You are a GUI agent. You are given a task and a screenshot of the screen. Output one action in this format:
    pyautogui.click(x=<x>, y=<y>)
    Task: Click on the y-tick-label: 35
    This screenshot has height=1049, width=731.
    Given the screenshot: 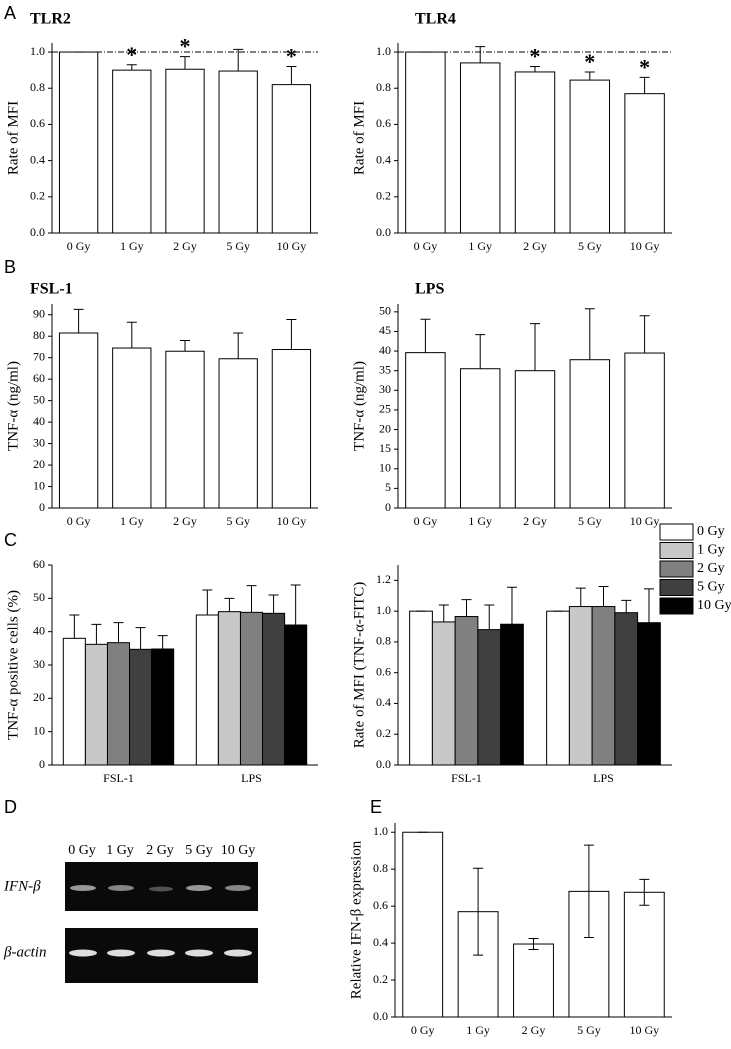 What is the action you would take?
    pyautogui.click(x=385, y=369)
    